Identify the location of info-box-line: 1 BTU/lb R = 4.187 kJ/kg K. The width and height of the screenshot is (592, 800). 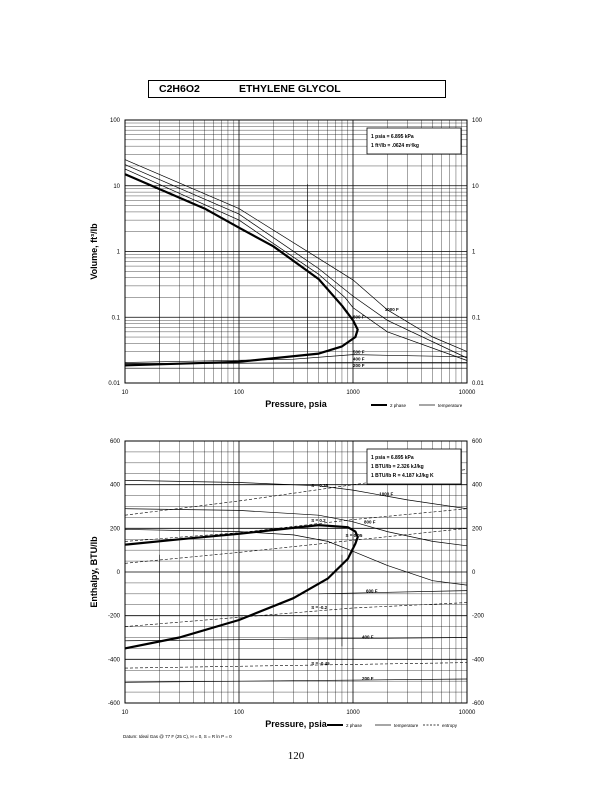
(402, 476).